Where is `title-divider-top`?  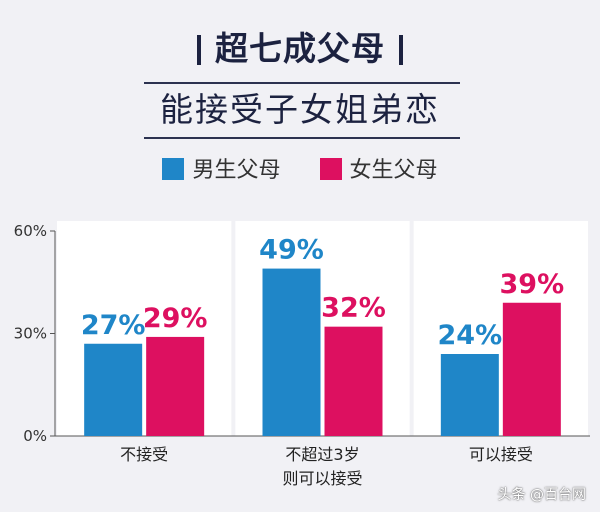
title-divider-top is located at coordinates (302, 83).